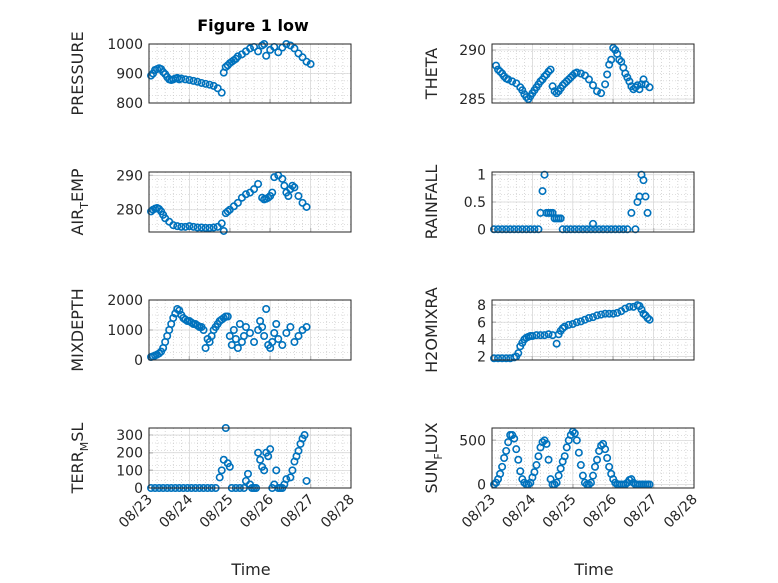 The image size is (778, 583). I want to click on y-tick-label: 2, so click(481, 358).